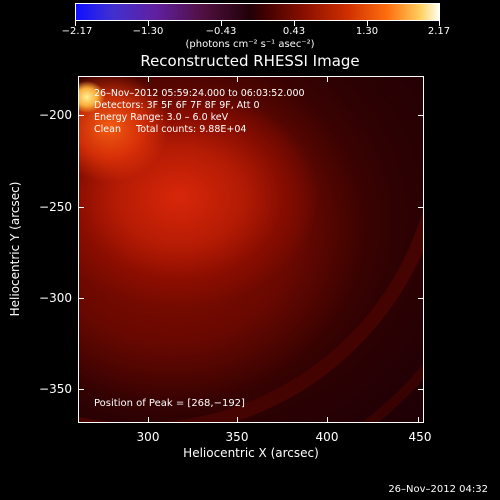 Image resolution: width=500 pixels, height=500 pixels. I want to click on info-clean: Clean Total counts: 9.88E+04, so click(170, 129).